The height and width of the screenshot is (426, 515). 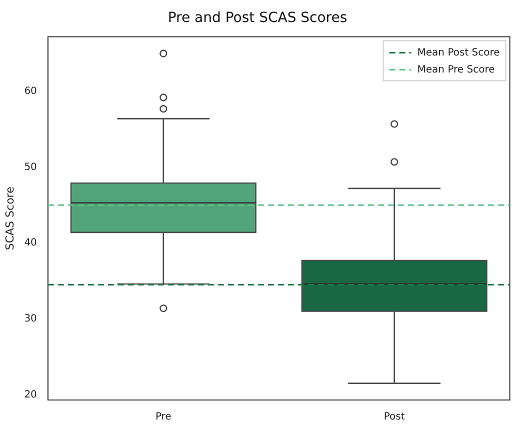 I want to click on chart-title: Pre and Post SCAS Scores, so click(x=258, y=18).